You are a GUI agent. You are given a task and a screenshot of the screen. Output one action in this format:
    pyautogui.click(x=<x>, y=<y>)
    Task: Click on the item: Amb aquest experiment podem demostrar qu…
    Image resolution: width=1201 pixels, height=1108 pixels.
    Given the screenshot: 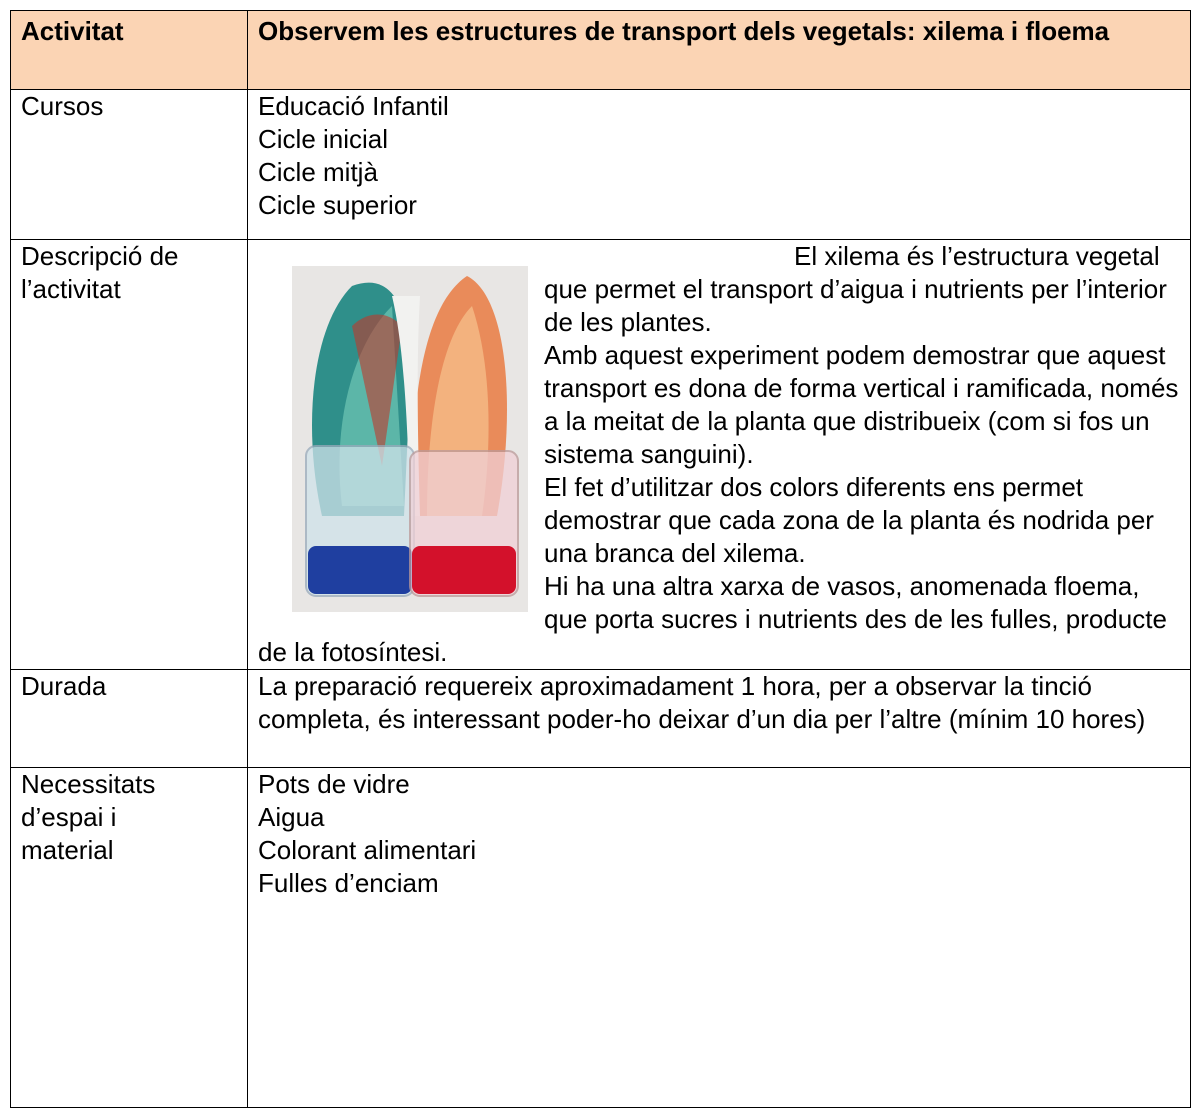 What is the action you would take?
    pyautogui.click(x=861, y=404)
    